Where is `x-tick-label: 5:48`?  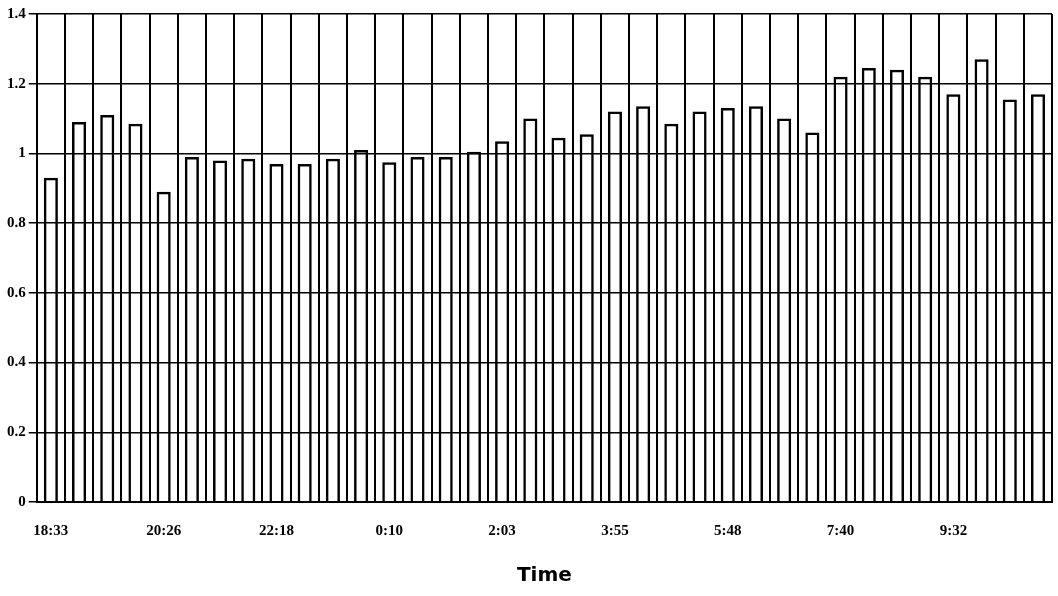
x-tick-label: 5:48 is located at coordinates (728, 529).